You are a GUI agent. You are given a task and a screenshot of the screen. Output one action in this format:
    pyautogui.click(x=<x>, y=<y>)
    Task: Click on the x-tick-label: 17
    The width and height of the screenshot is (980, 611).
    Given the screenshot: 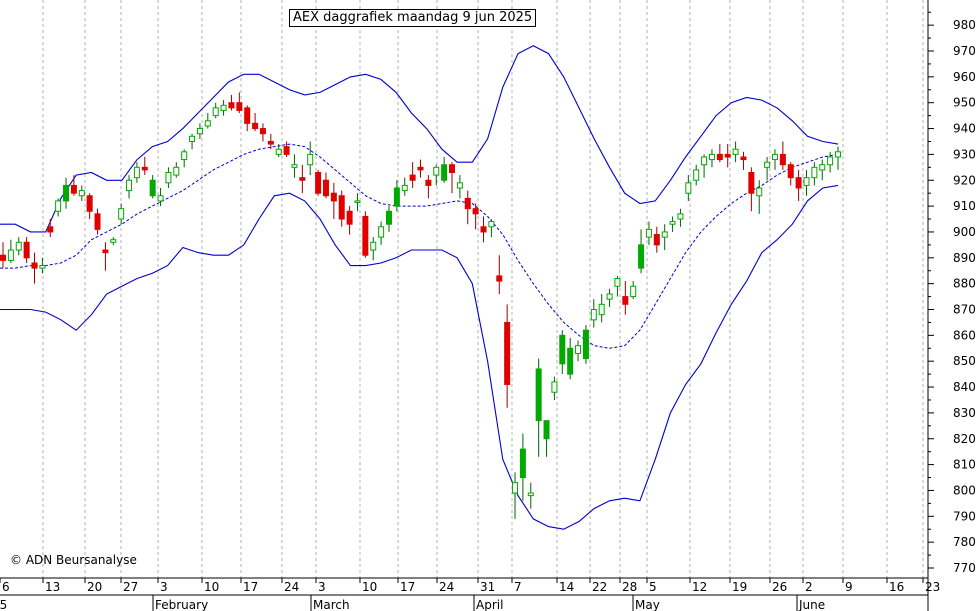 What is the action you would take?
    pyautogui.click(x=250, y=587)
    